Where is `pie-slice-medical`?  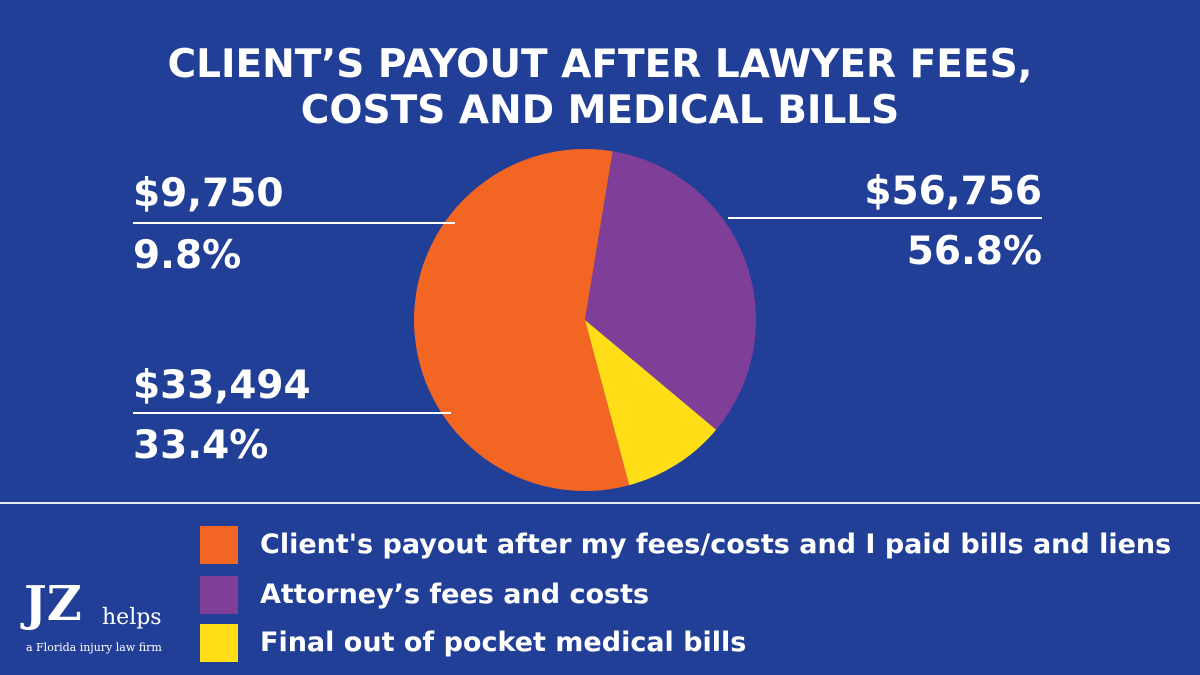
pie-slice-medical is located at coordinates (651, 403).